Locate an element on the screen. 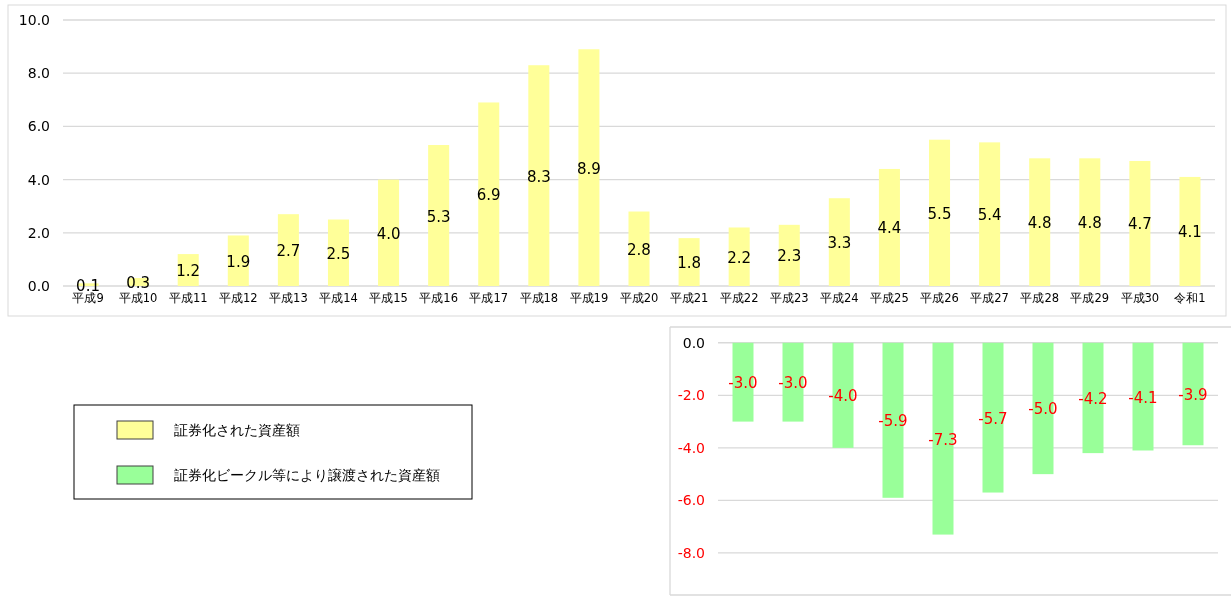  legend-label: 証券化された資産額 is located at coordinates (237, 430).